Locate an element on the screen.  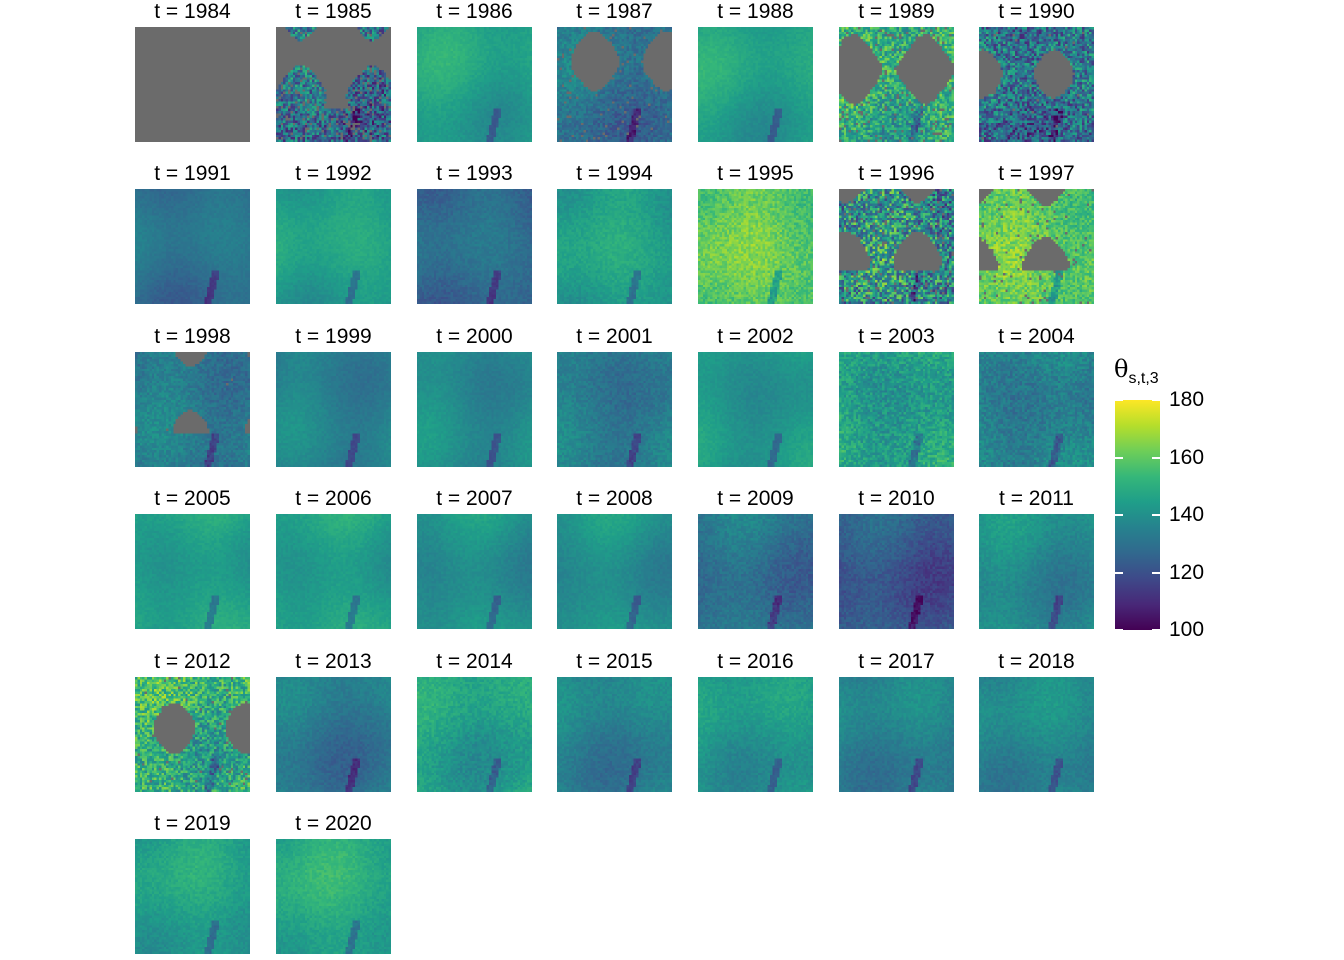
facet-heatmap-2017 is located at coordinates (896, 734).